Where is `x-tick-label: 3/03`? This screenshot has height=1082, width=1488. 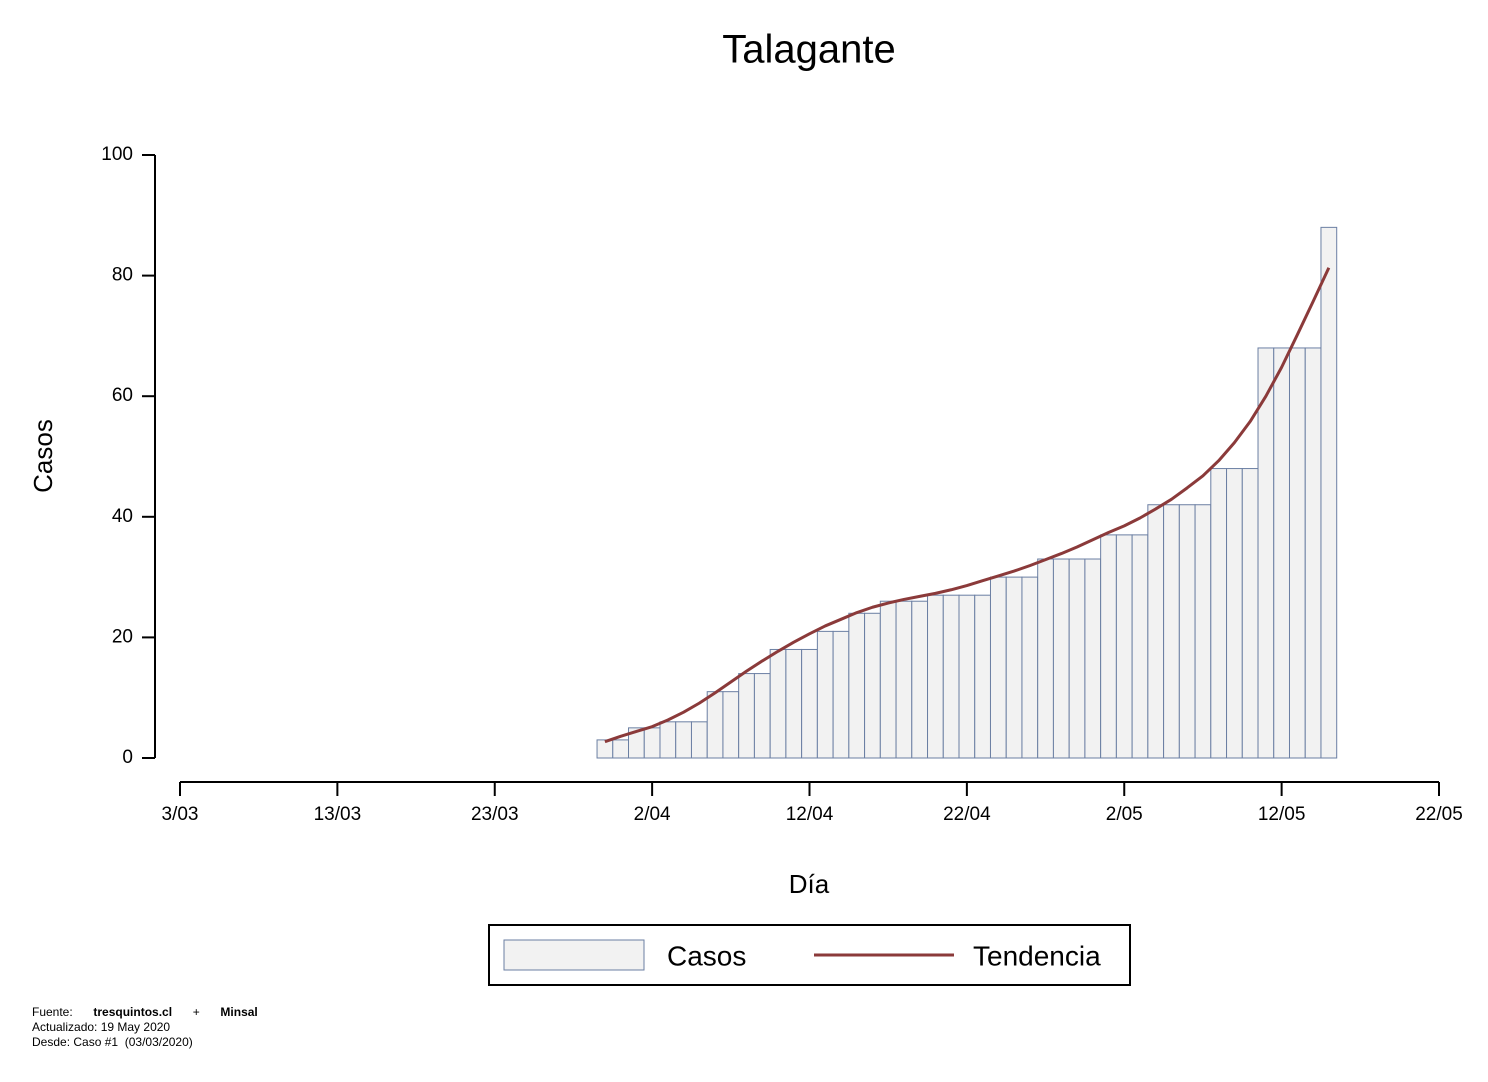 x-tick-label: 3/03 is located at coordinates (180, 814).